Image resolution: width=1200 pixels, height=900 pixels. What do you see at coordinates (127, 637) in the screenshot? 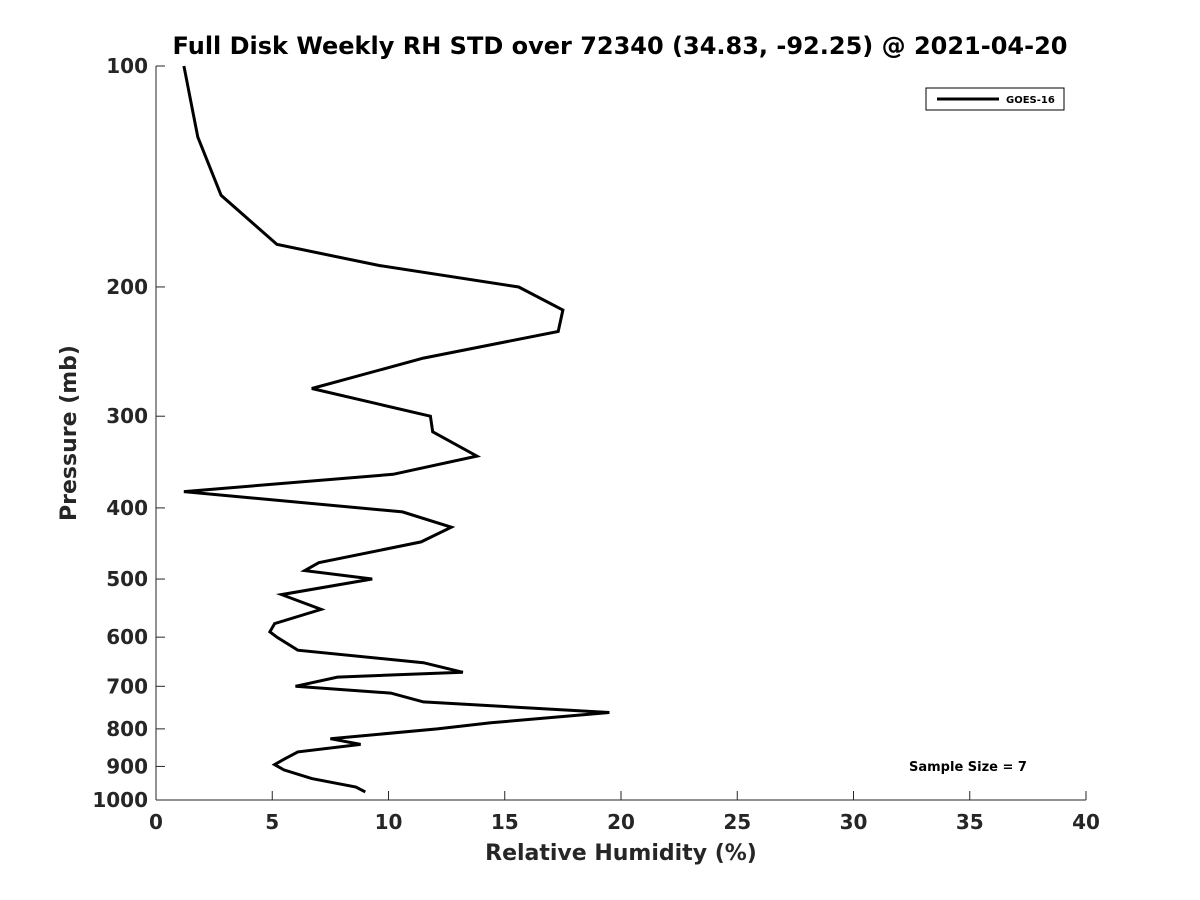
I see `y-tick-label: 600` at bounding box center [127, 637].